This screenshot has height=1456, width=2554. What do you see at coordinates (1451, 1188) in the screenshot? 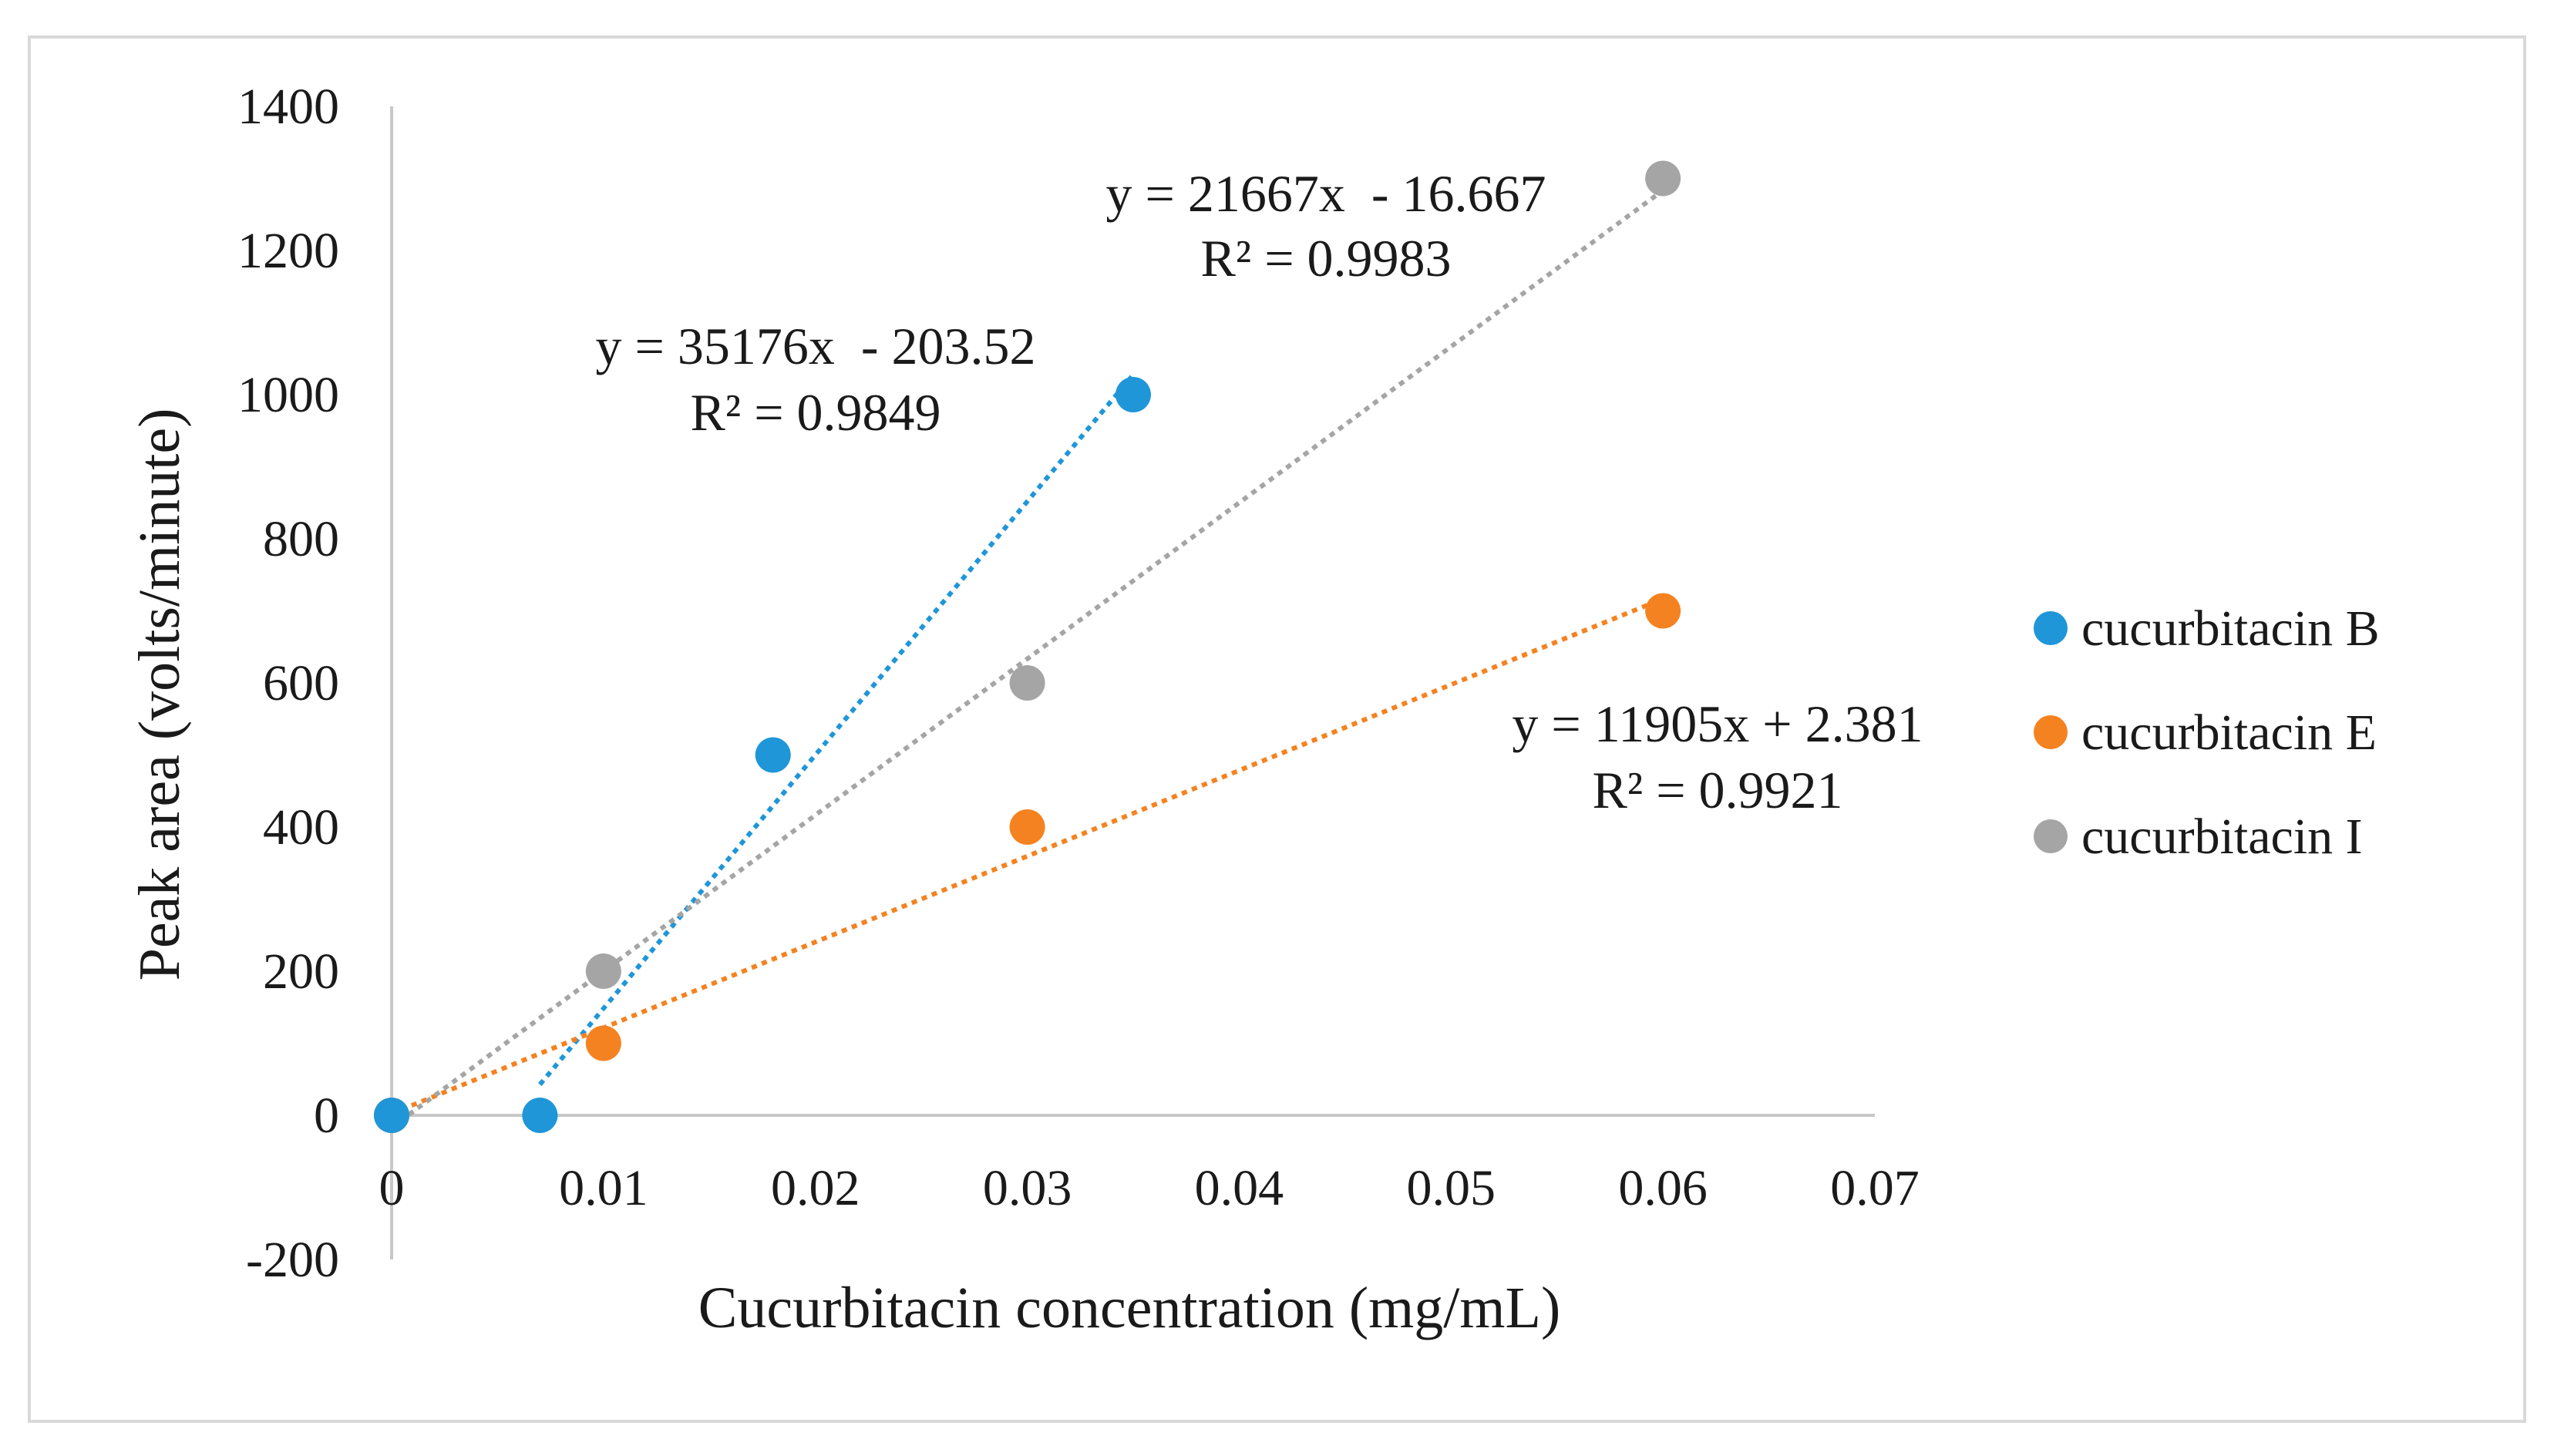
I see `x-tick-label: 0.05` at bounding box center [1451, 1188].